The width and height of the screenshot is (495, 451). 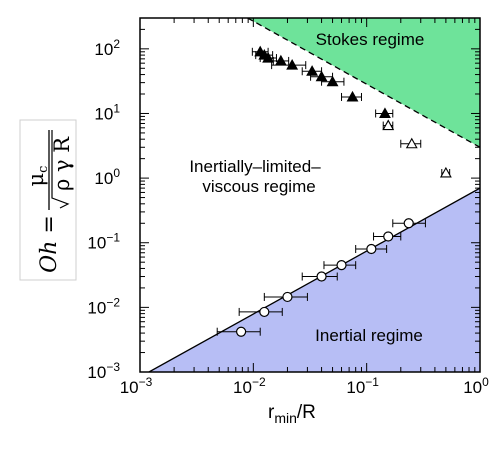 What do you see at coordinates (103, 371) in the screenshot?
I see `y-tick-label: 10⁻³` at bounding box center [103, 371].